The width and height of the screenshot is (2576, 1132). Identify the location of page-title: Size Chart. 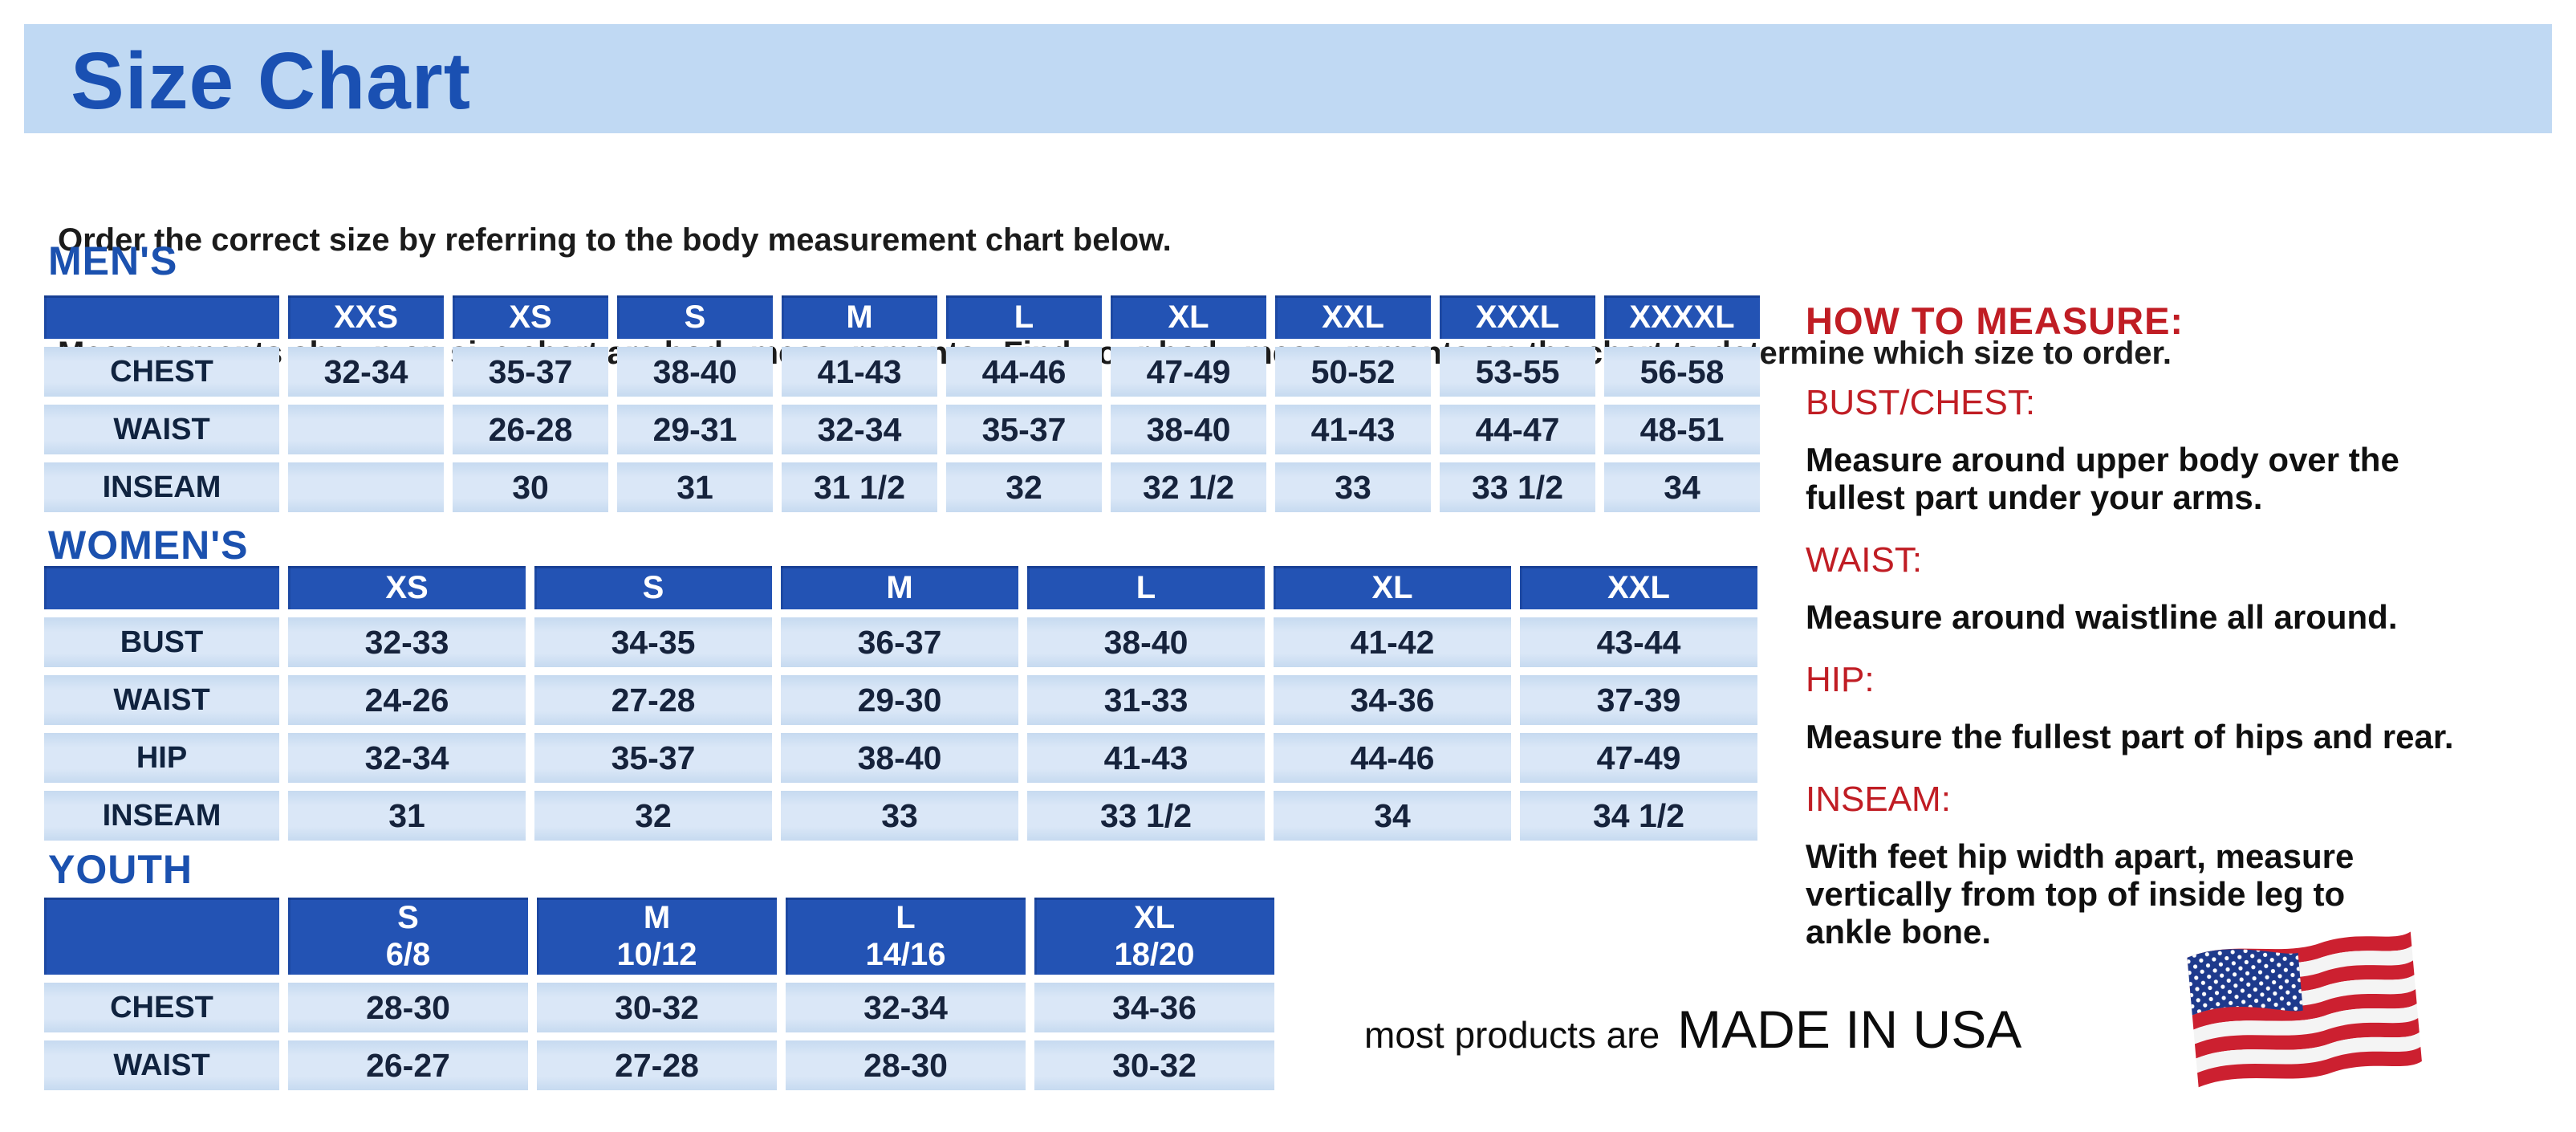
(271, 81).